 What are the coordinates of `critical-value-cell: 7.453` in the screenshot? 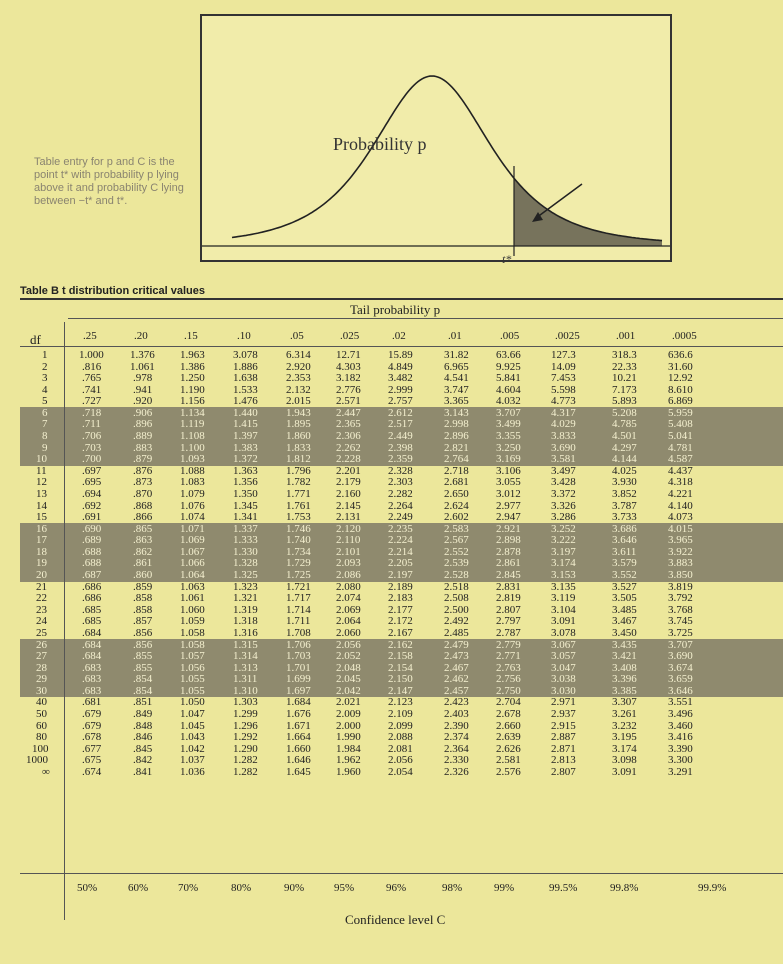 It's located at (563, 378).